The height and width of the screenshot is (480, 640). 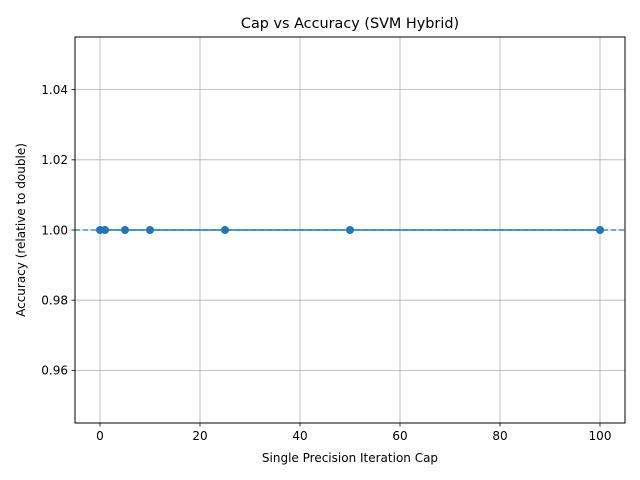 What do you see at coordinates (600, 436) in the screenshot?
I see `x-tick-label: 100` at bounding box center [600, 436].